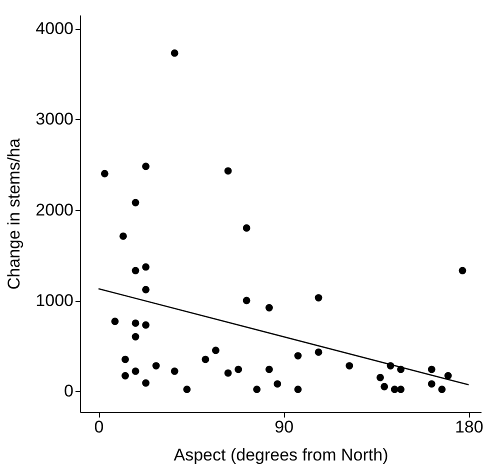 This screenshot has height=468, width=496. I want to click on y-tick-label: 4000, so click(55, 28).